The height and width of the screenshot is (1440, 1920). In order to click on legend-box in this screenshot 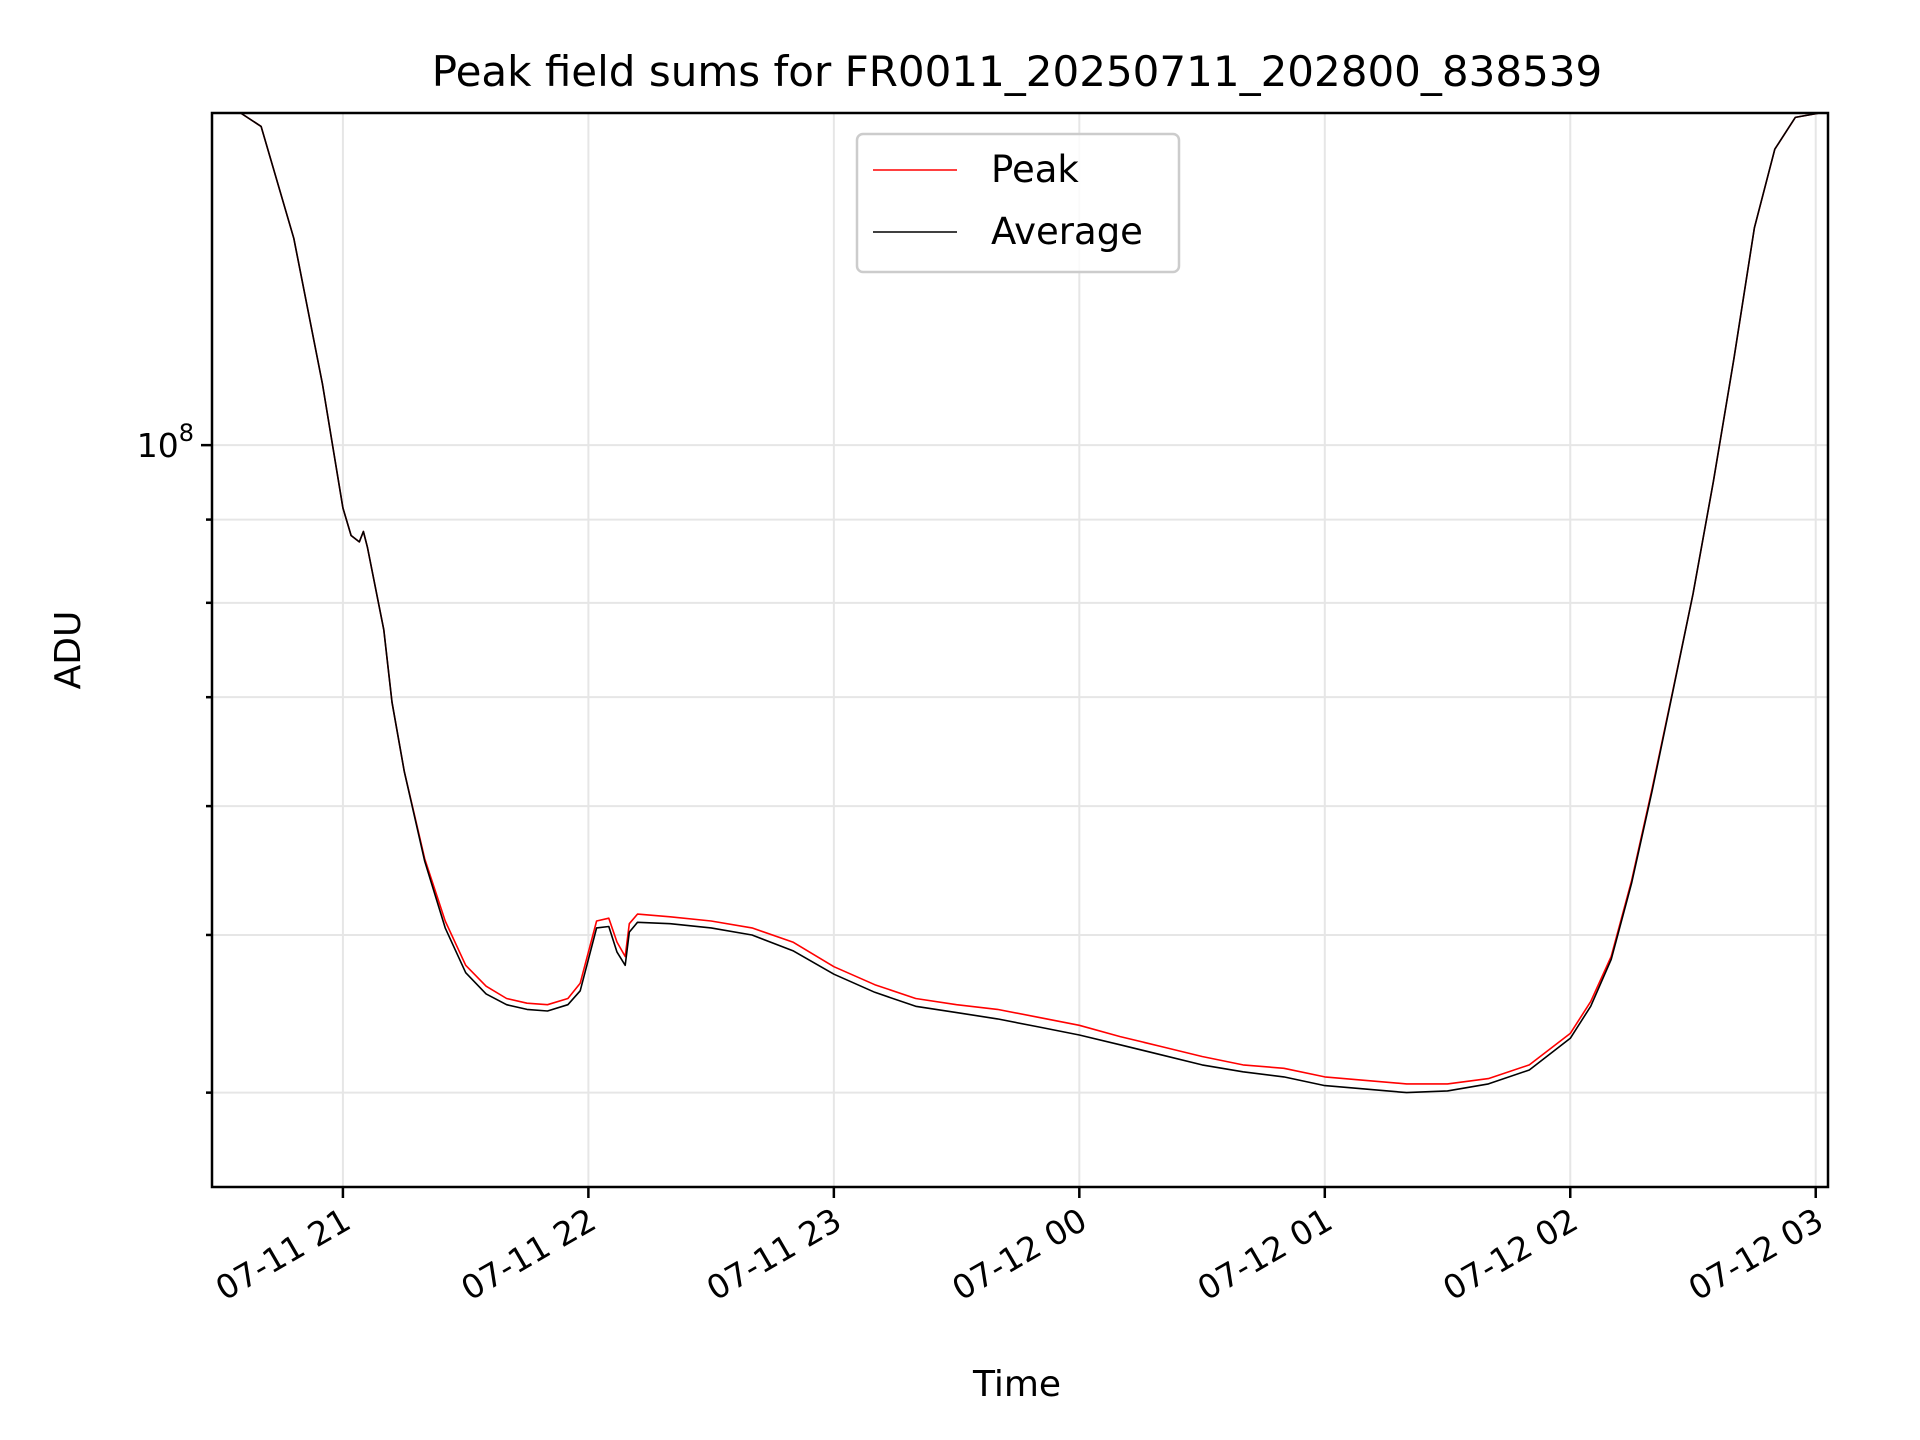, I will do `click(1018, 203)`.